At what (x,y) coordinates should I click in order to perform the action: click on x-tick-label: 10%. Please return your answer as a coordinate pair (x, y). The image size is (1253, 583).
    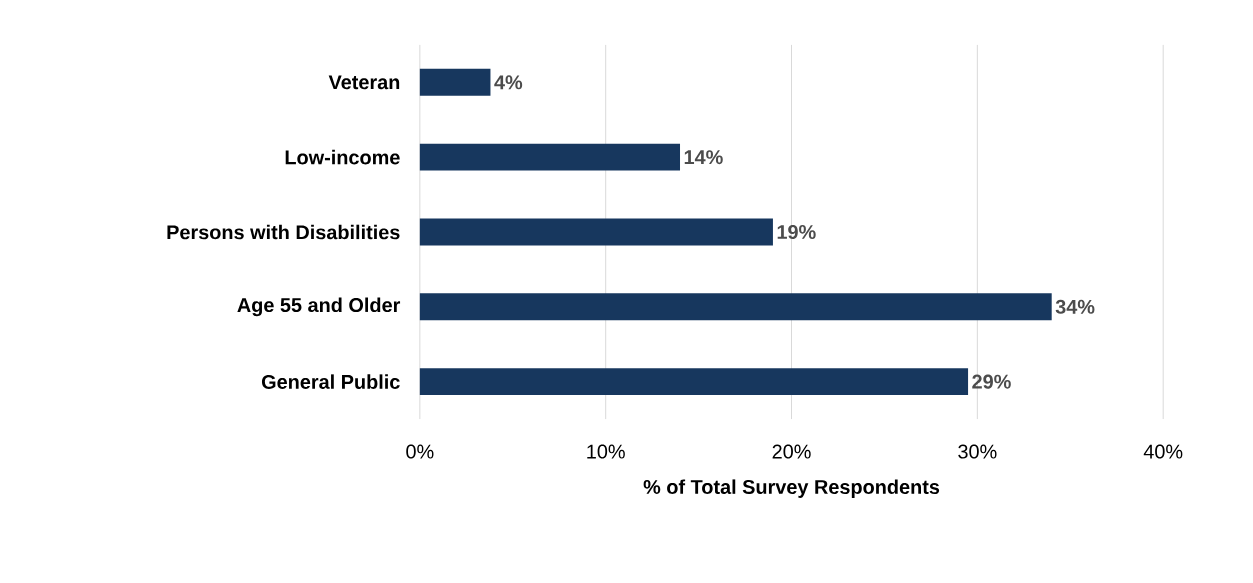
    Looking at the image, I should click on (606, 451).